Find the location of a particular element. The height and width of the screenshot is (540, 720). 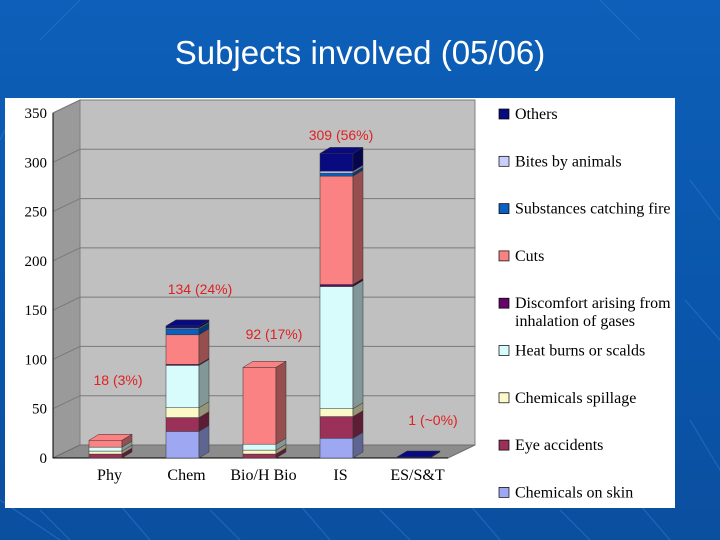

y-tick-label: 350 is located at coordinates (36, 114).